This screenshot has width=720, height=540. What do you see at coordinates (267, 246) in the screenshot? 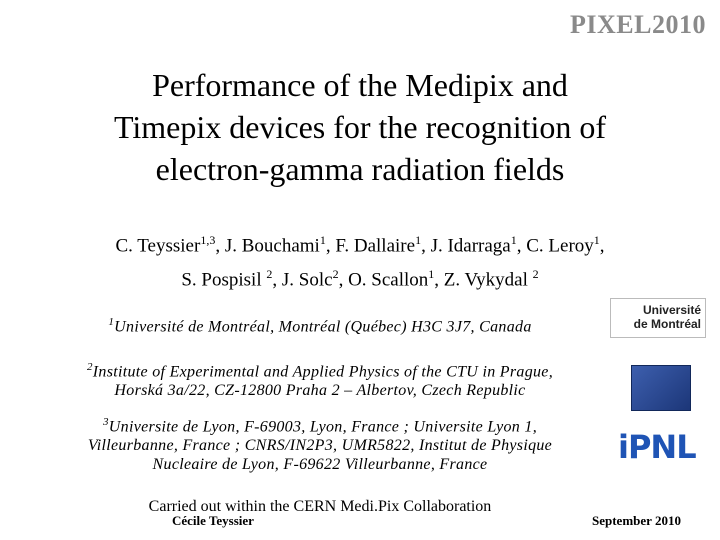
I see `author-name: , J. Bouchami` at bounding box center [267, 246].